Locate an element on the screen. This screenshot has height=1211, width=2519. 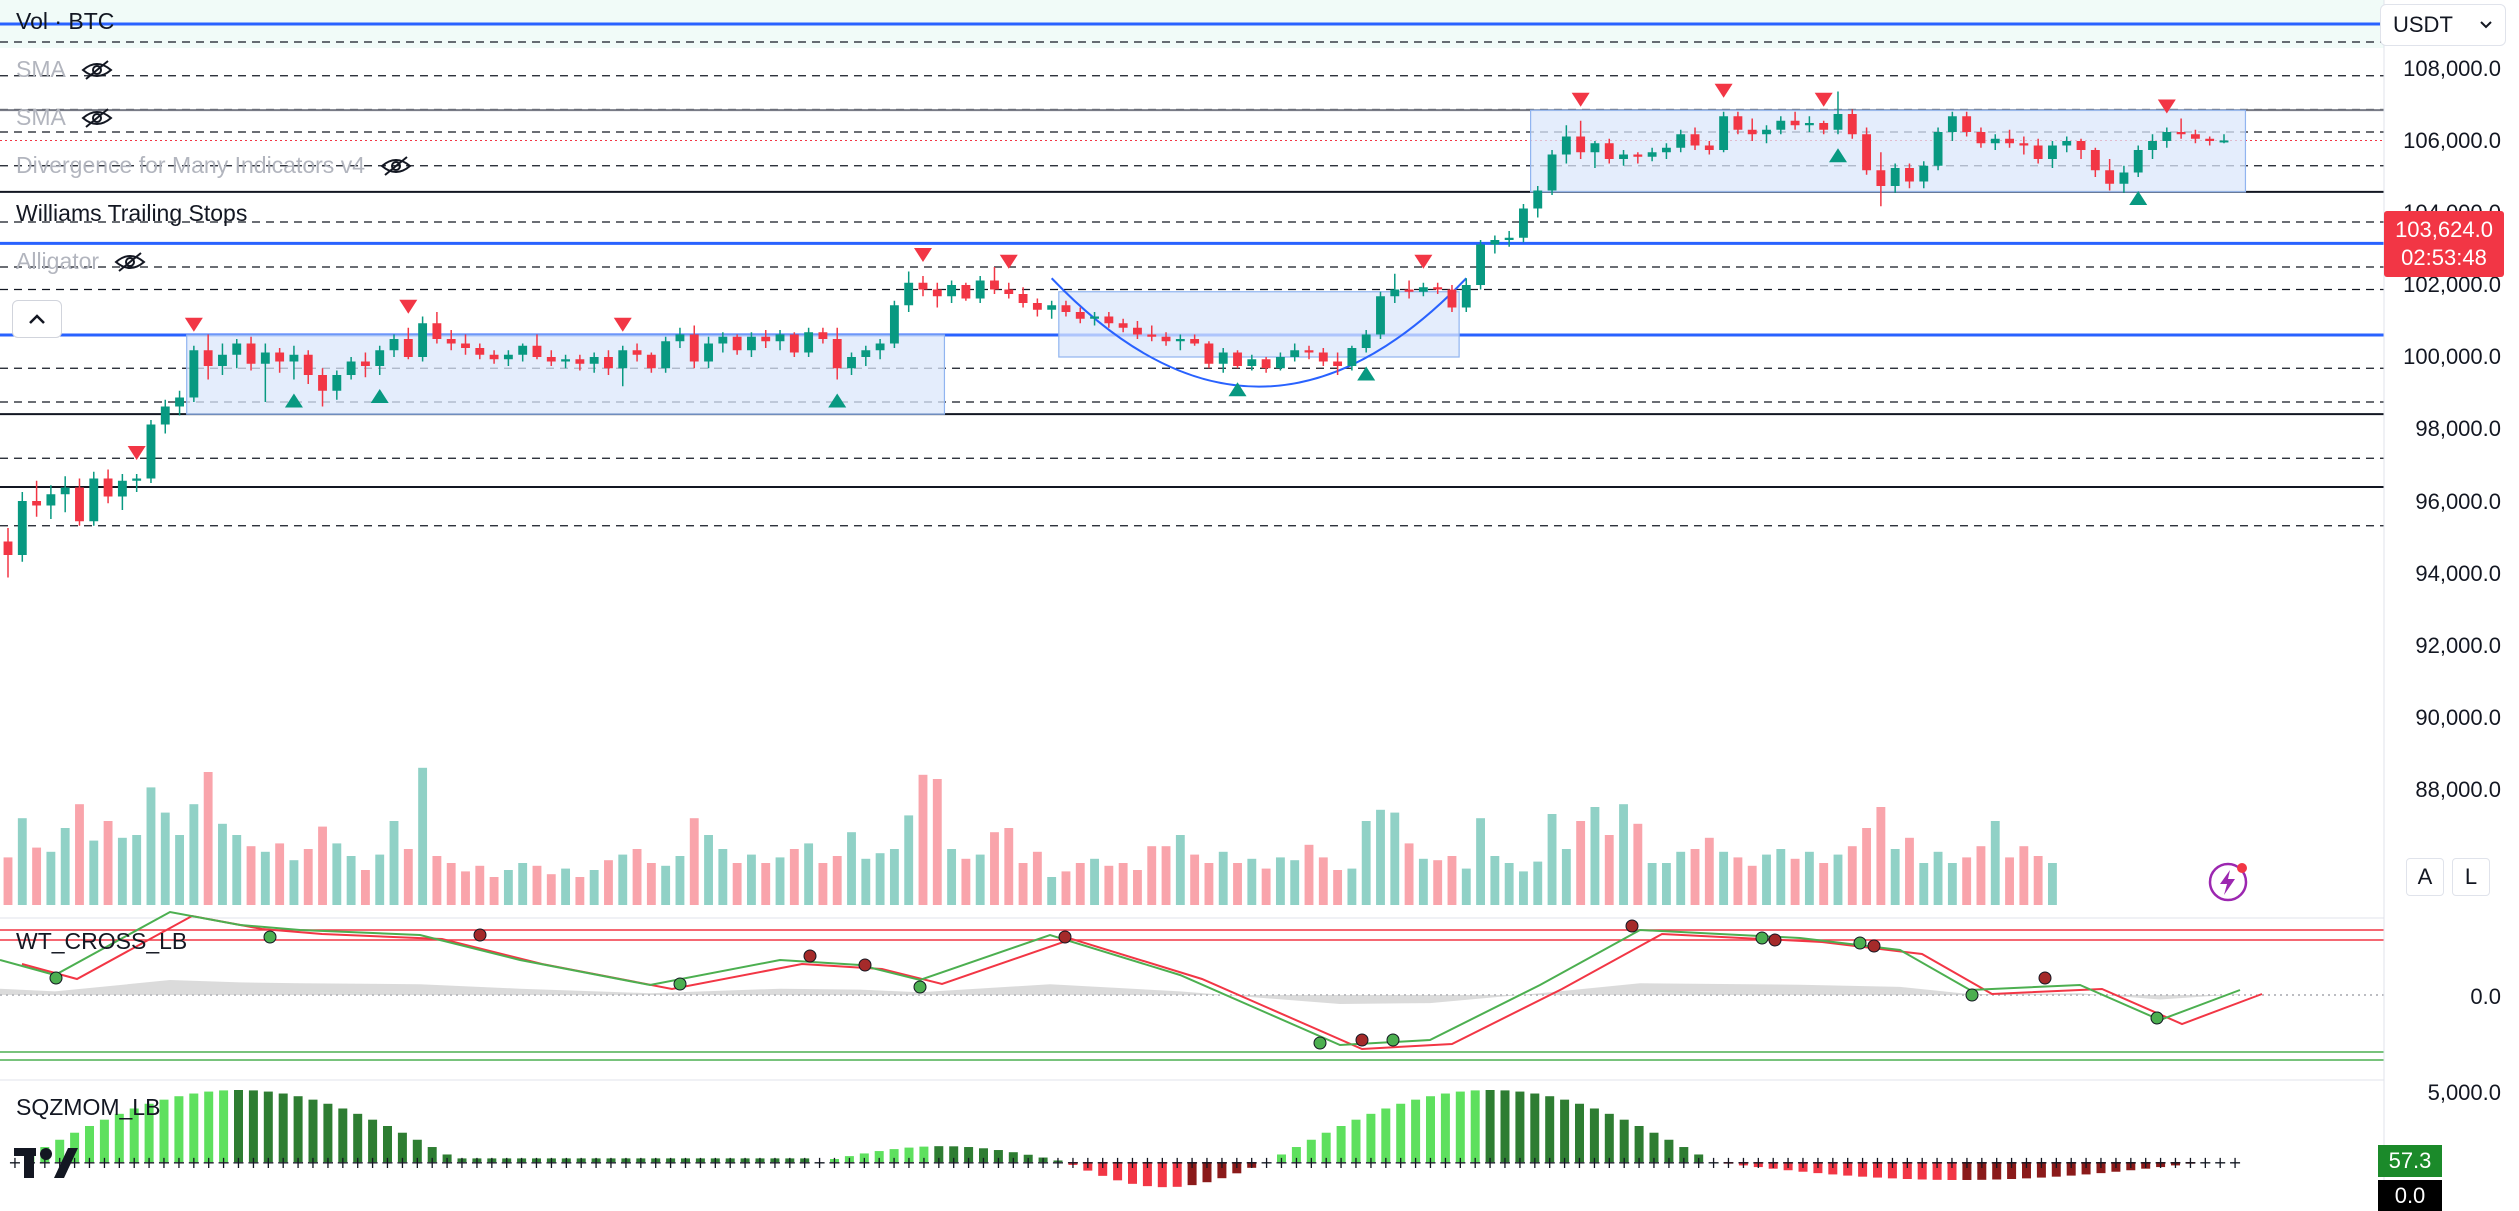
legend-williams: Williams Trailing Stops is located at coordinates (131, 213).